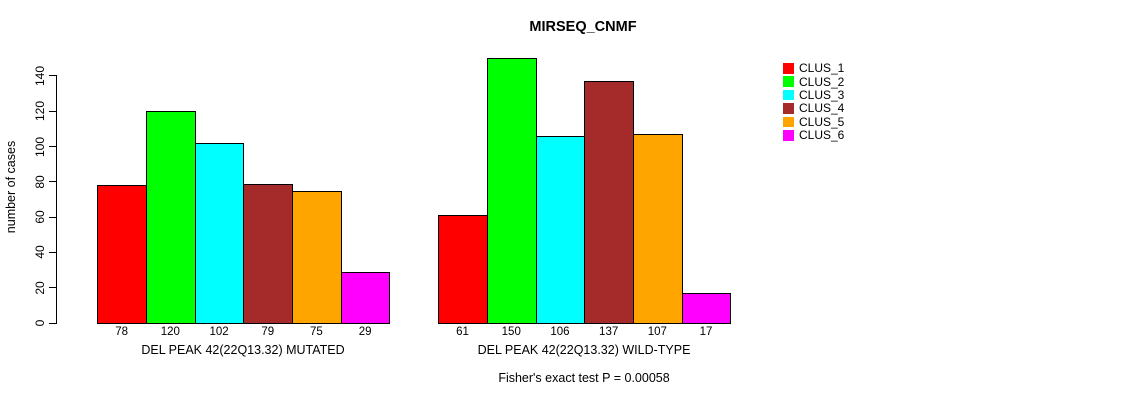 The image size is (1140, 400). Describe the element at coordinates (40, 252) in the screenshot. I see `y-tick-label: 40` at that location.